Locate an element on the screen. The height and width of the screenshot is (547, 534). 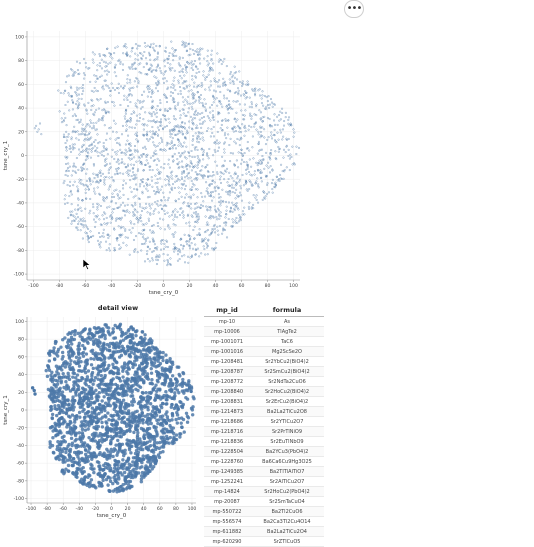
column-header-formula: formula is located at coordinates (287, 310).